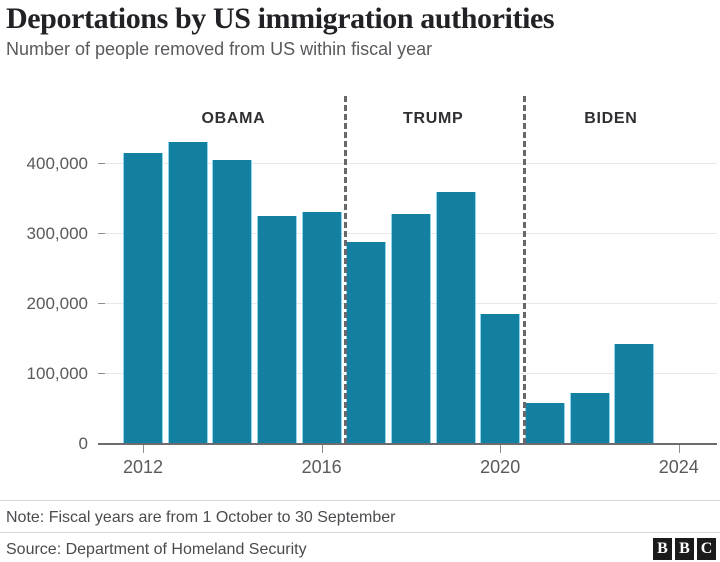  What do you see at coordinates (143, 467) in the screenshot?
I see `x-axis-tick-label: 2012` at bounding box center [143, 467].